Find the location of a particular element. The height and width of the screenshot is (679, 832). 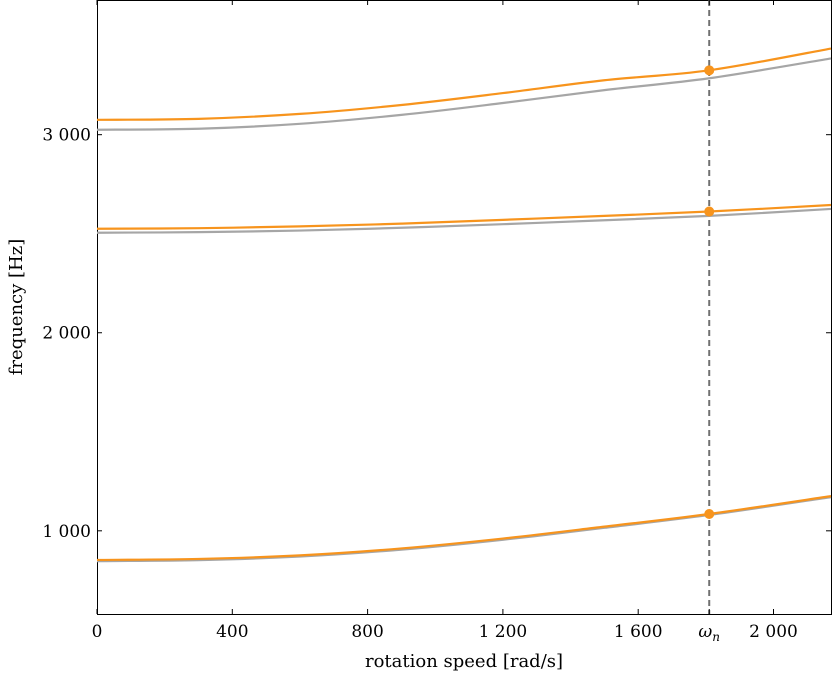

y-tick-label: 1 000 is located at coordinates (66, 532).